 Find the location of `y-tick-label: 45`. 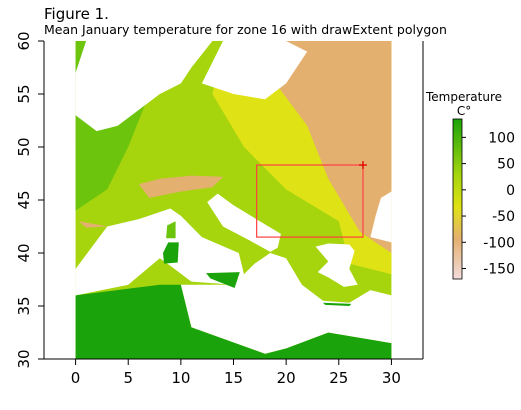

y-tick-label: 45 is located at coordinates (24, 199).